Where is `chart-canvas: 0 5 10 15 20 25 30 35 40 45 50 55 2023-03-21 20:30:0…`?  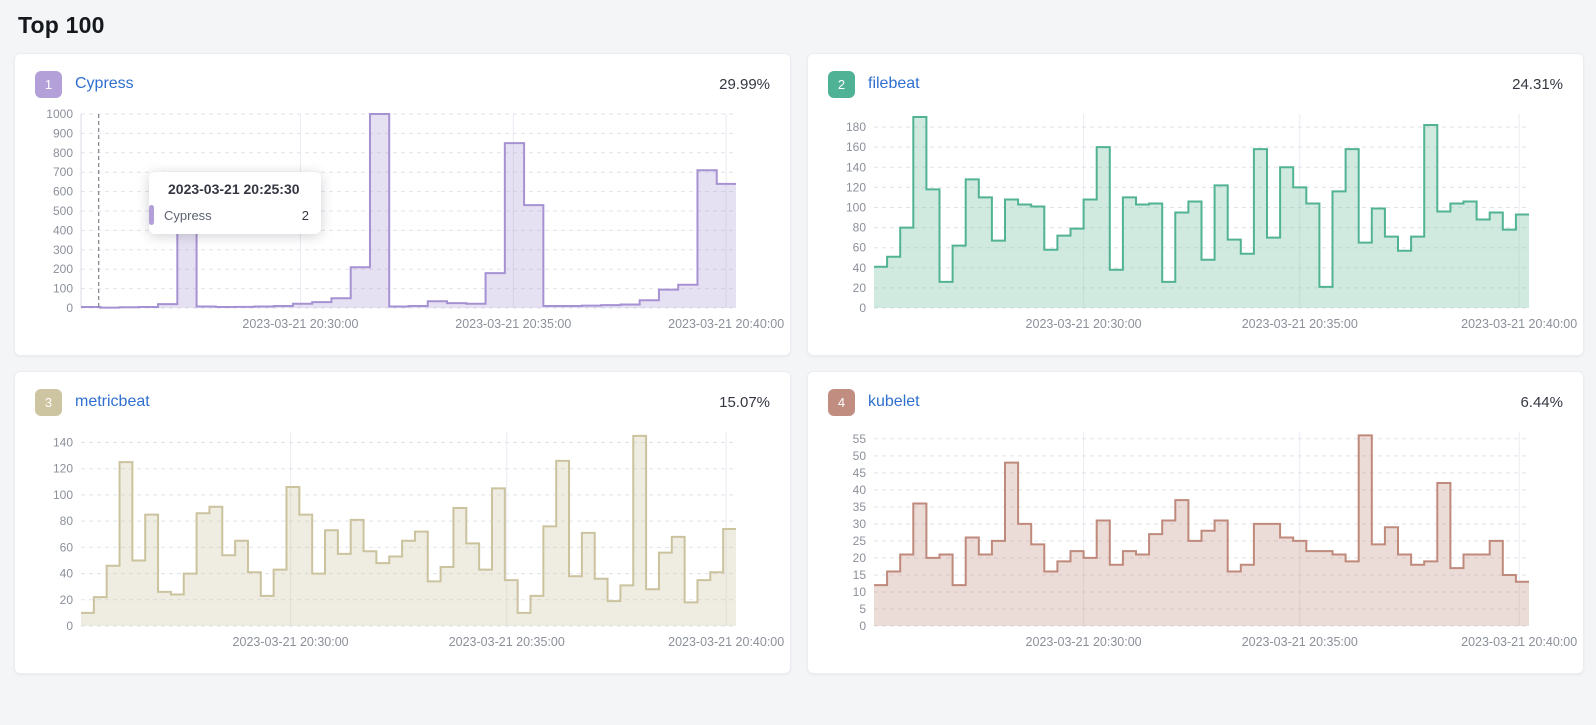
chart-canvas: 0 5 10 15 20 25 30 35 40 45 50 55 2023-03-21 20:30:0… is located at coordinates (1215, 540).